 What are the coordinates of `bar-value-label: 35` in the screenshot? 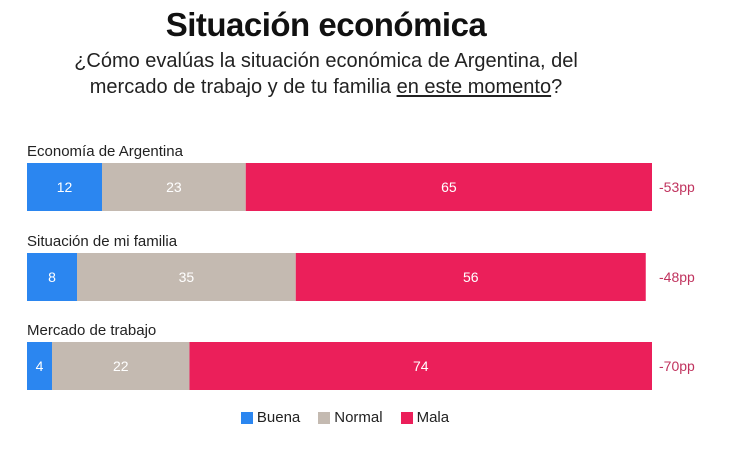 It's located at (187, 277).